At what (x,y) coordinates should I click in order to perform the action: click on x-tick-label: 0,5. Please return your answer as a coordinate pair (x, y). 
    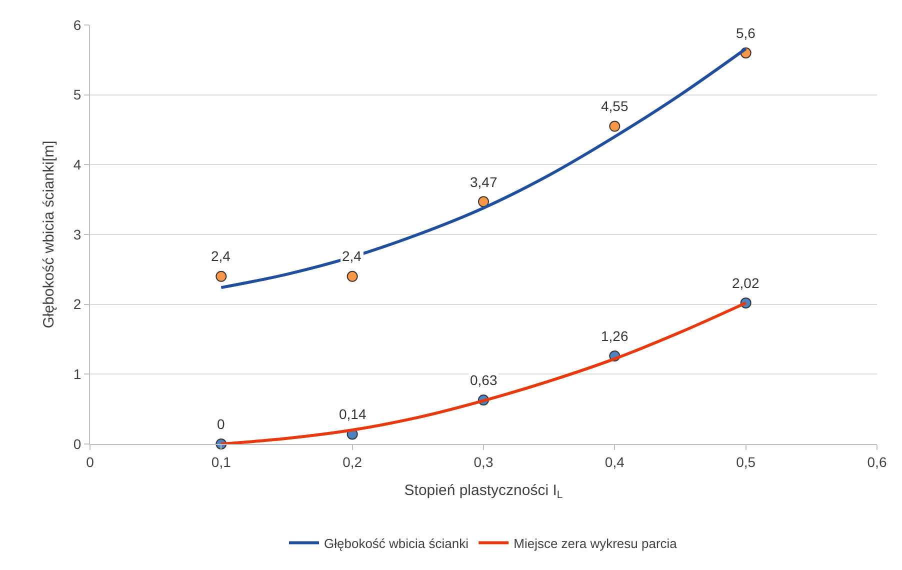
    Looking at the image, I should click on (746, 462).